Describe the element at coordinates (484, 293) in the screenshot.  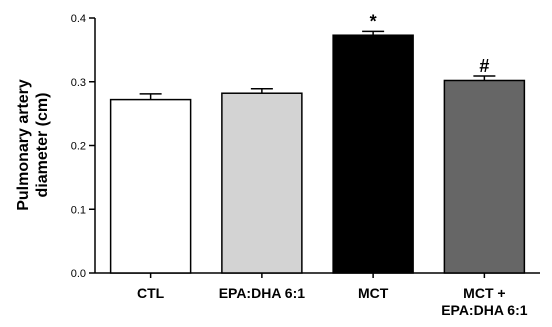
I see `x-tick-label: MCT +` at that location.